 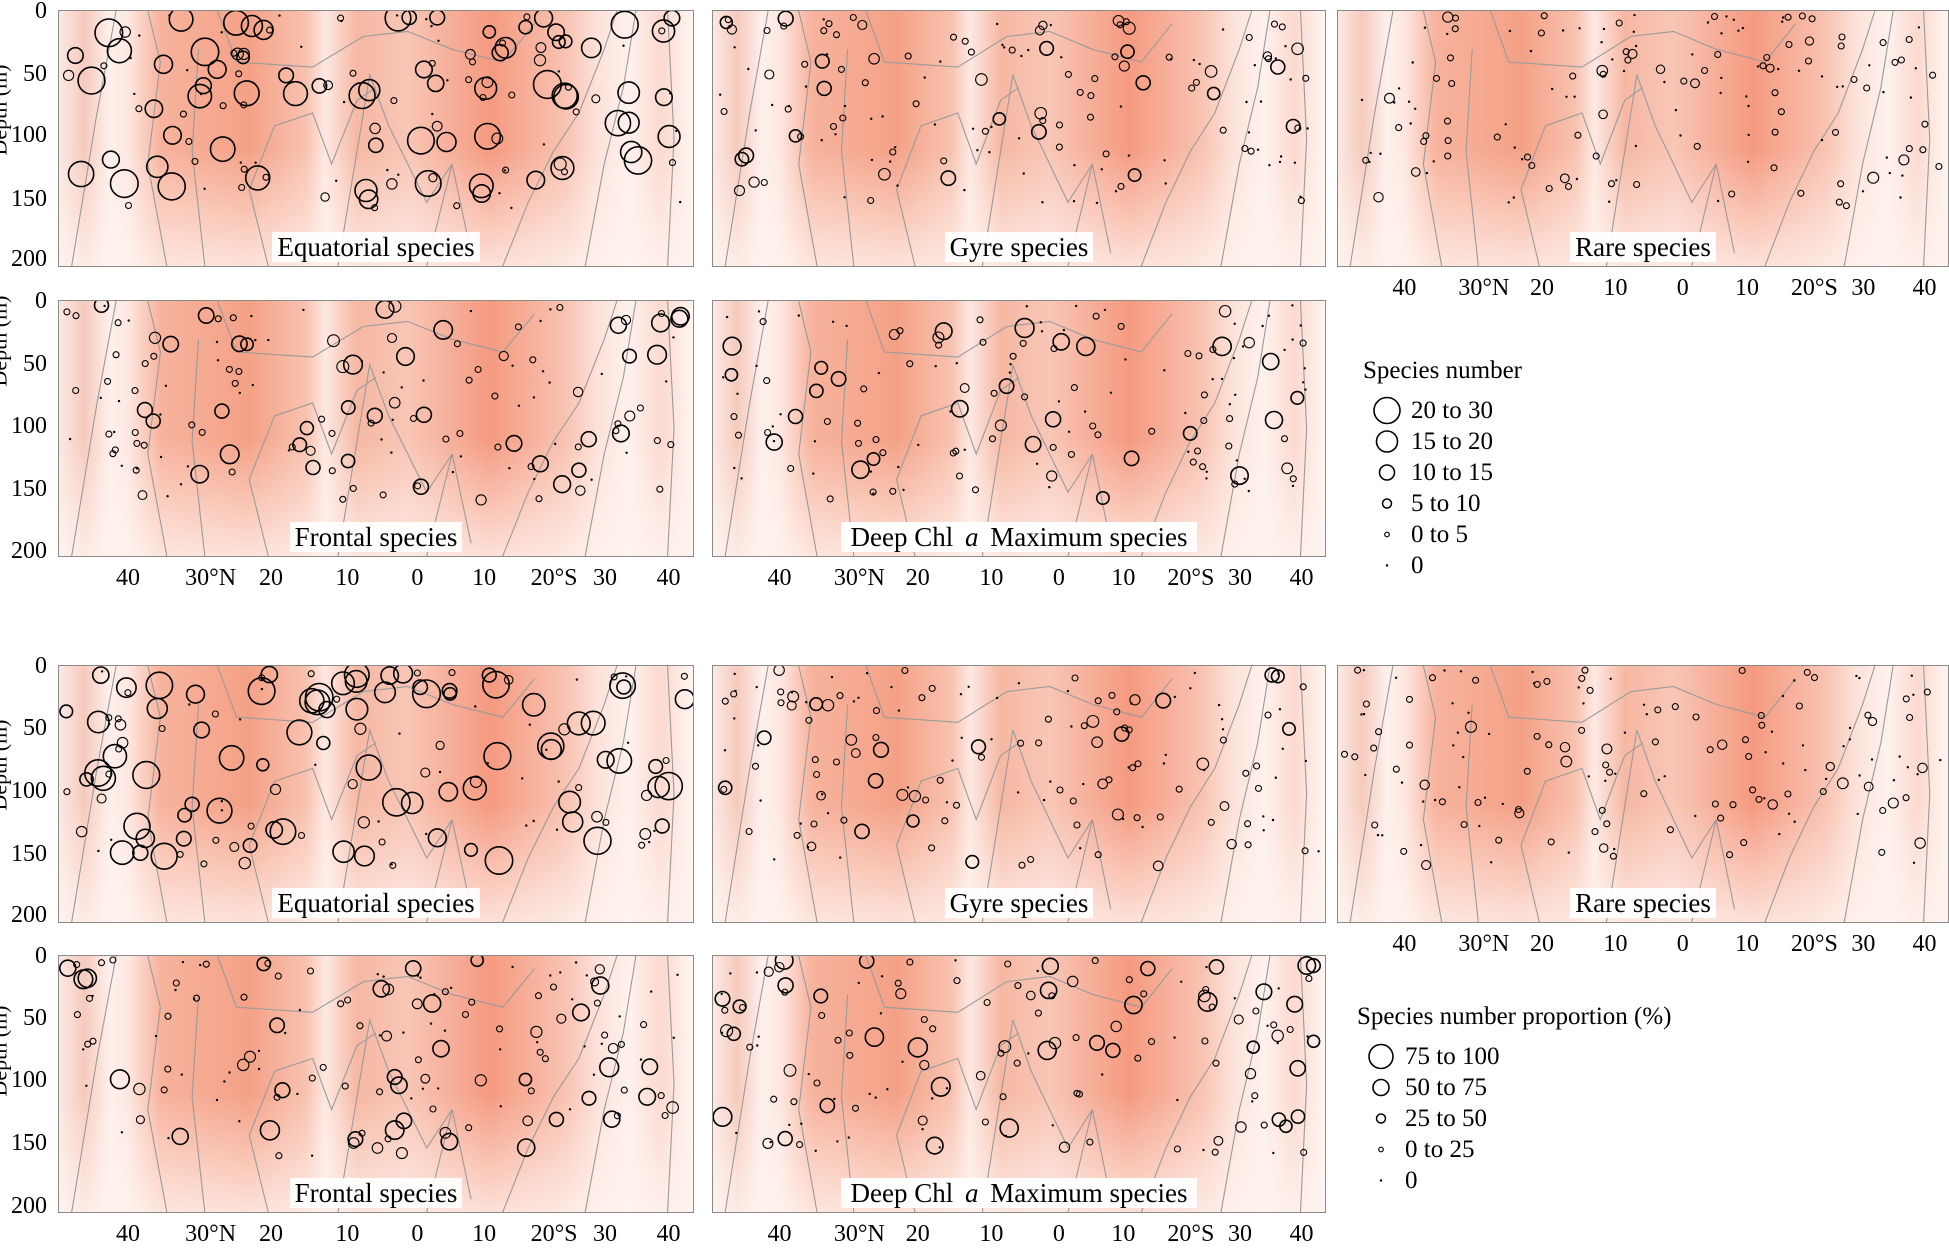 I want to click on contour-lines, so click(x=1640, y=794).